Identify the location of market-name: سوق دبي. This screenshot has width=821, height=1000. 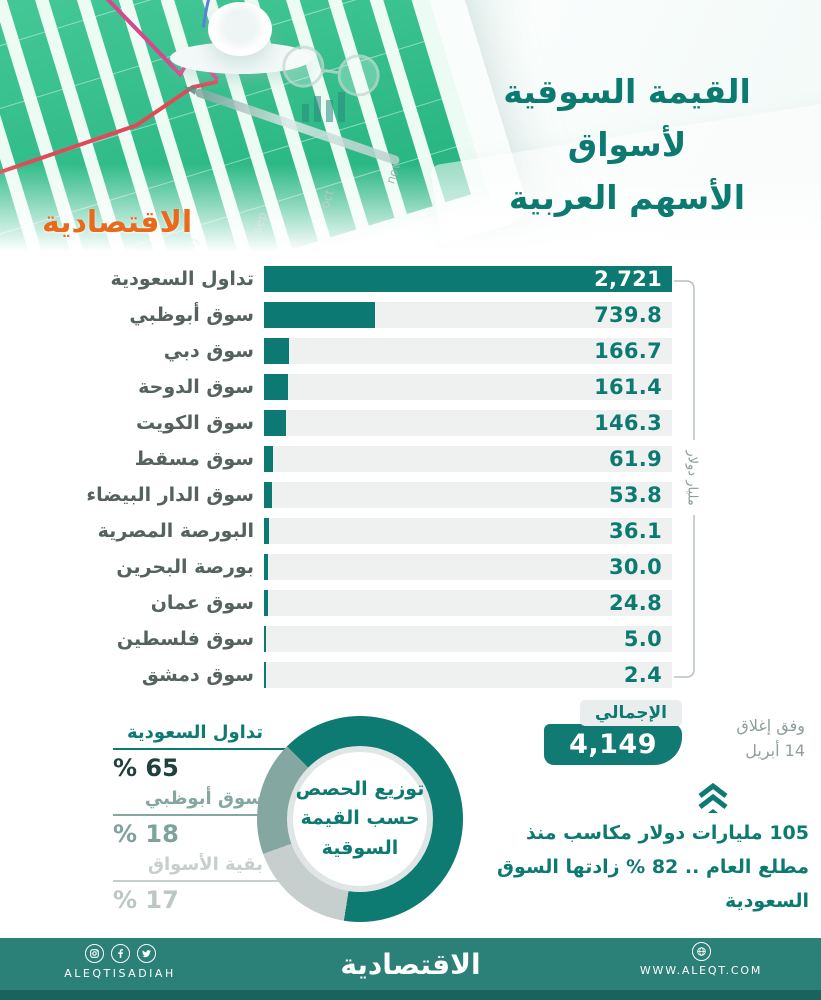
(208, 351).